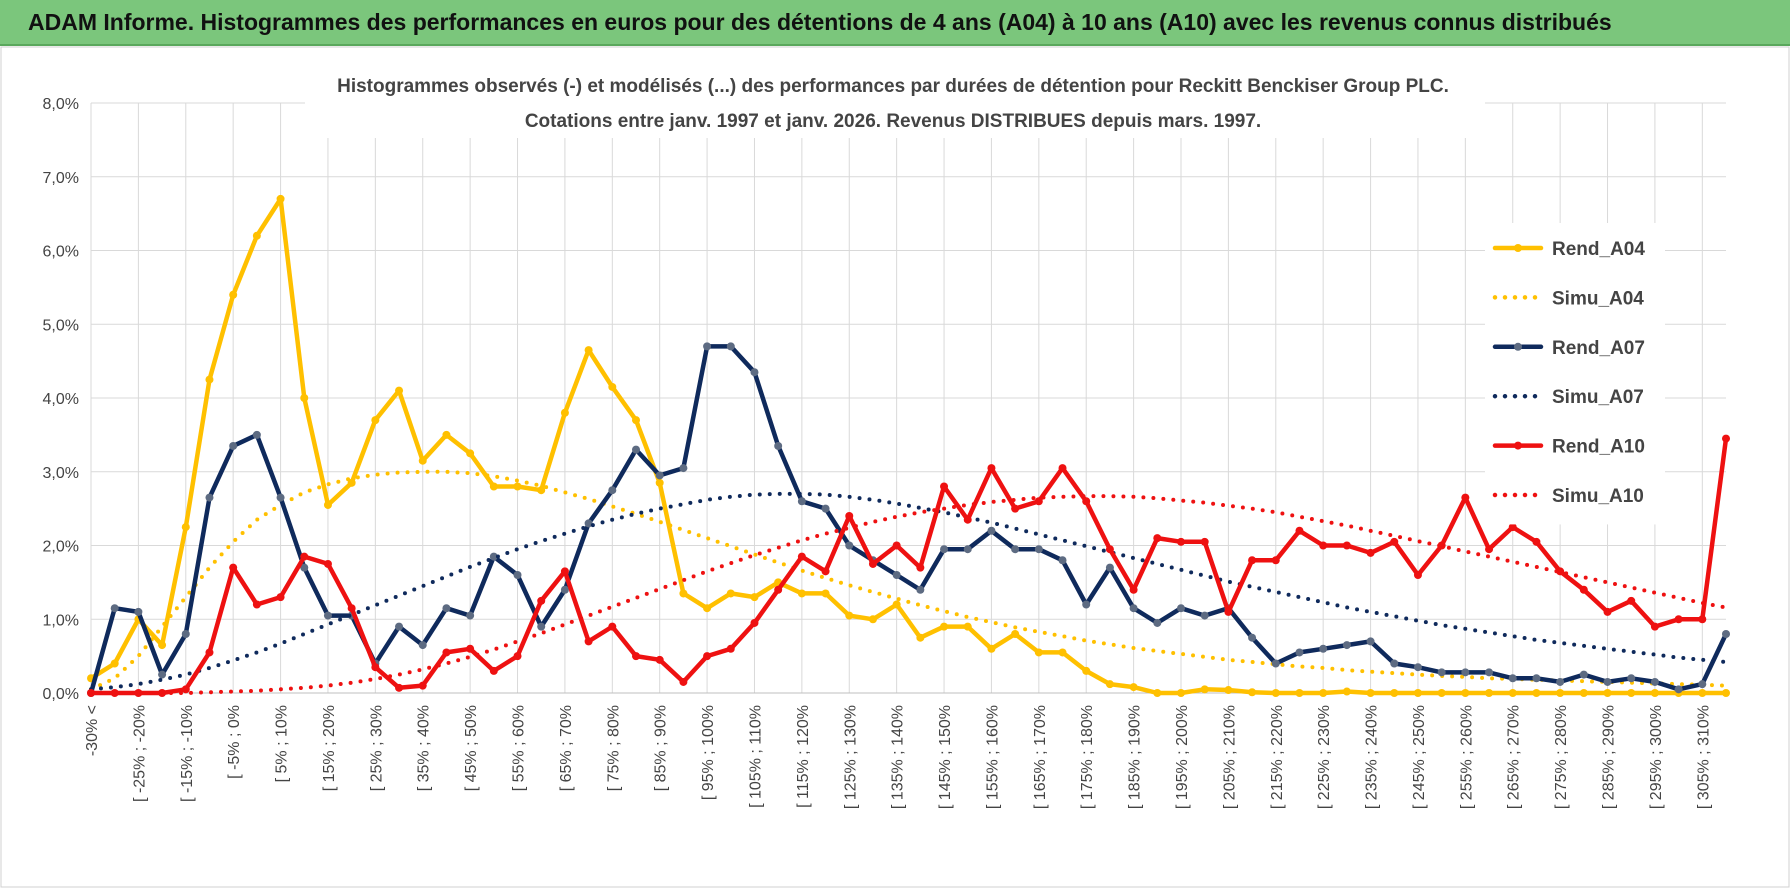 This screenshot has height=888, width=1790. I want to click on x-tick-label: -30% <, so click(92, 730).